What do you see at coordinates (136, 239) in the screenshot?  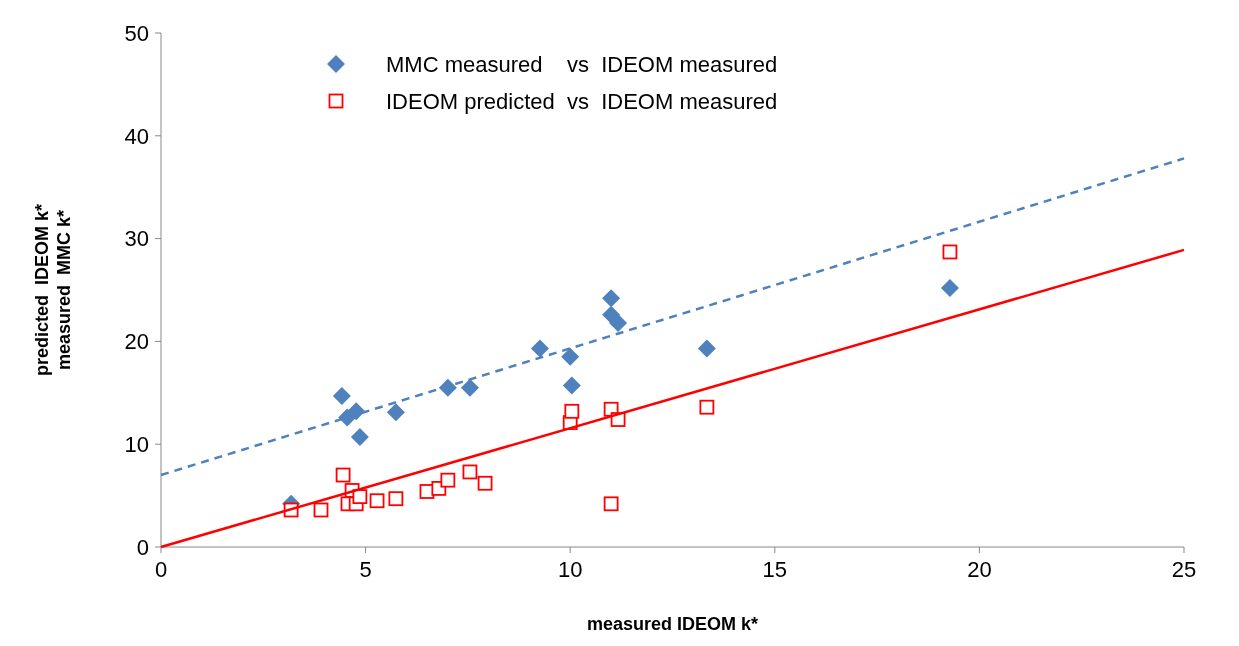 I see `y-tick-label: 30` at bounding box center [136, 239].